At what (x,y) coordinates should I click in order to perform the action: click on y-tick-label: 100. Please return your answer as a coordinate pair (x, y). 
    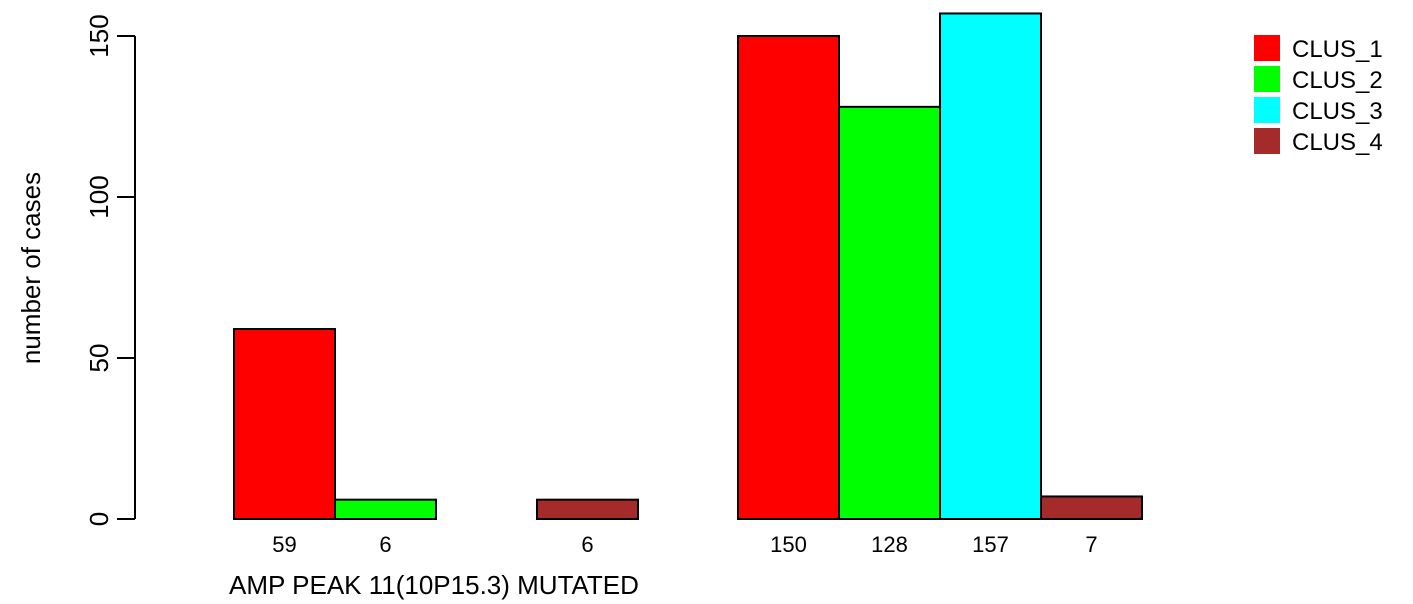
    Looking at the image, I should click on (99, 196).